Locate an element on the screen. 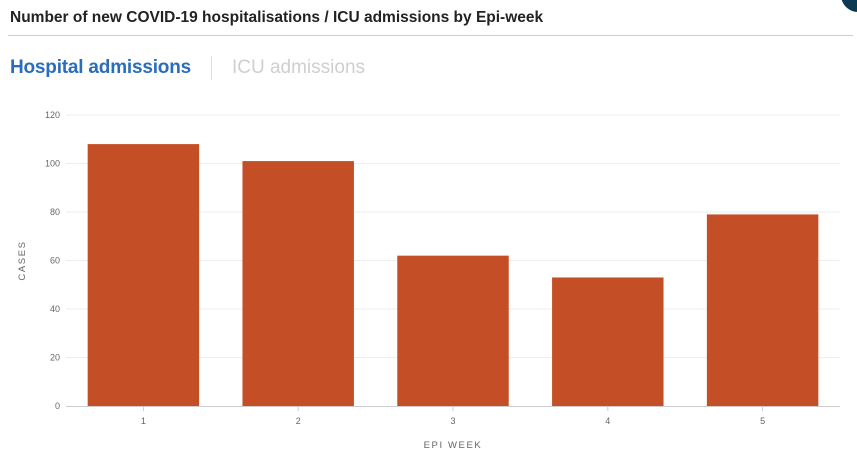  admission-type-tabs: Hospital admissions ICU admissions is located at coordinates (187, 68).